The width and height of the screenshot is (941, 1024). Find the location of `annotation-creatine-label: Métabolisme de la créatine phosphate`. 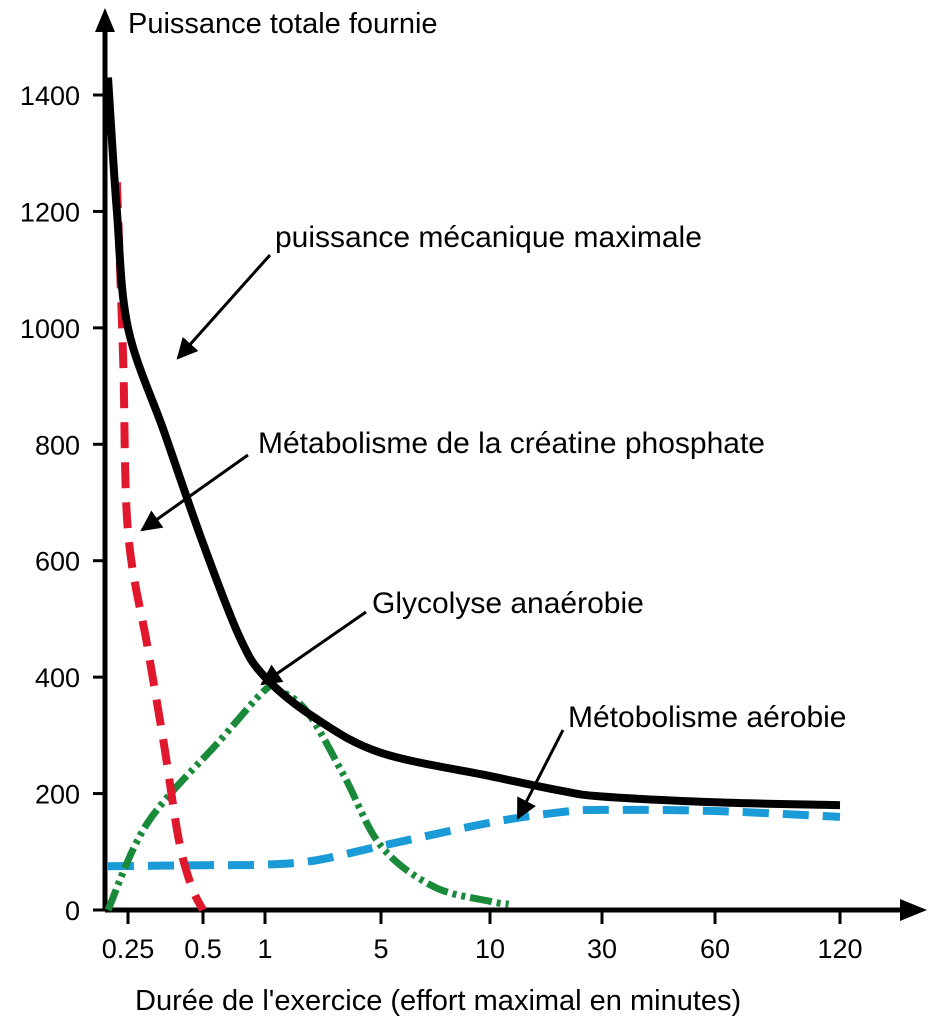

annotation-creatine-label: Métabolisme de la créatine phosphate is located at coordinates (511, 443).